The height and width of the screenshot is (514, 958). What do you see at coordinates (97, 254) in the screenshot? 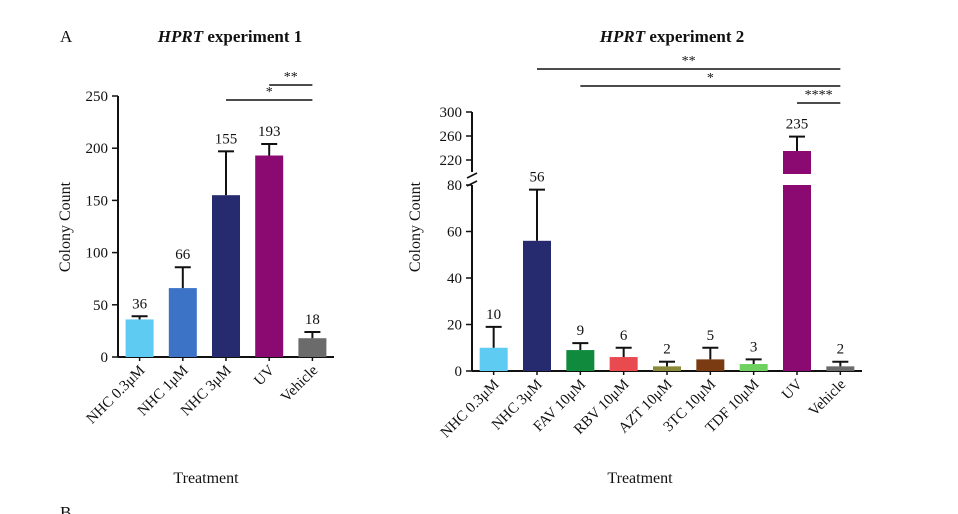
I see `y-tick-label: 100` at bounding box center [97, 254].